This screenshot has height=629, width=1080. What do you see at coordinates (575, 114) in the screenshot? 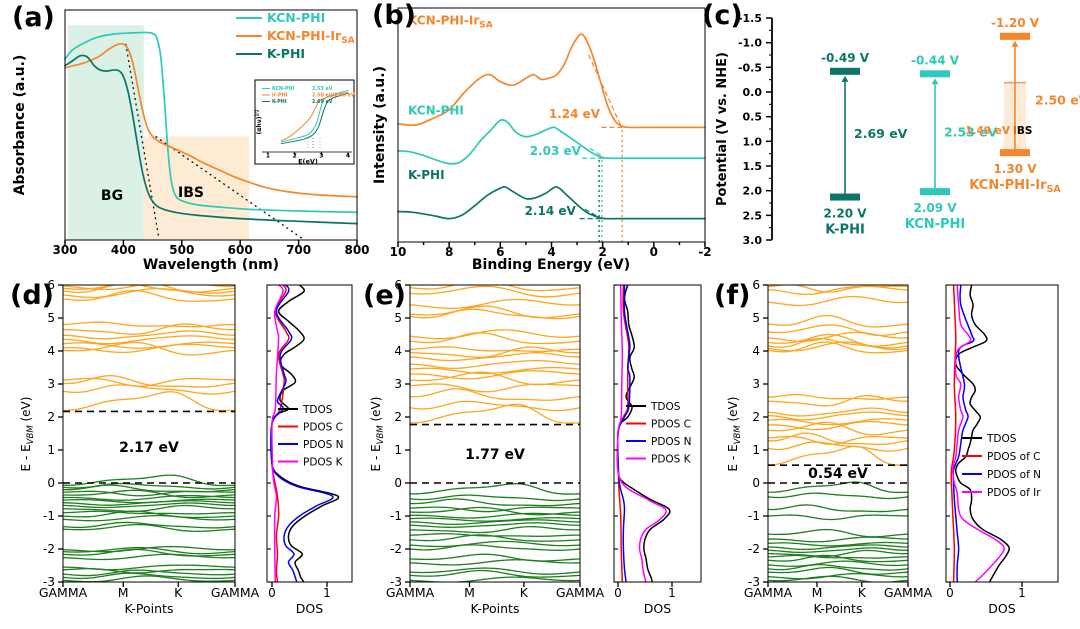
I see `annotation-0: 1.24 eV` at bounding box center [575, 114].